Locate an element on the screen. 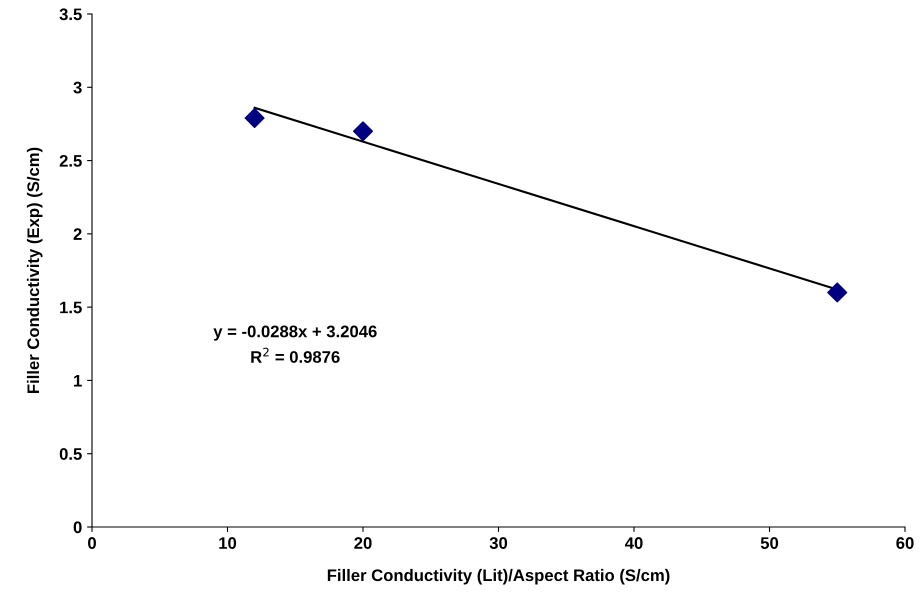 This screenshot has width=920, height=611. x-tick-label: 50 is located at coordinates (769, 543).